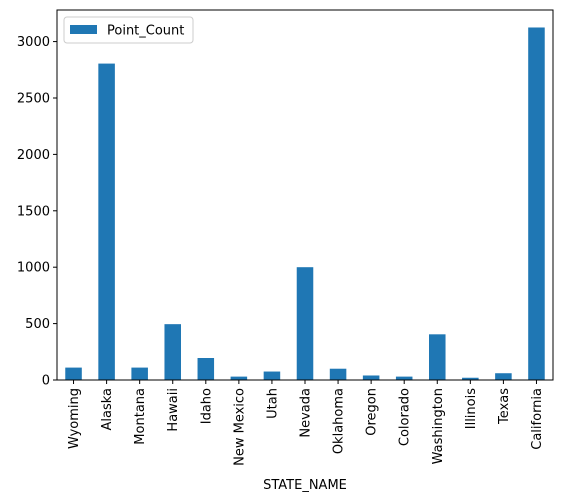 This screenshot has width=561, height=502. I want to click on y-axis-ticks: 0 500 1000 1500 2000 2500 3000, so click(37, 212).